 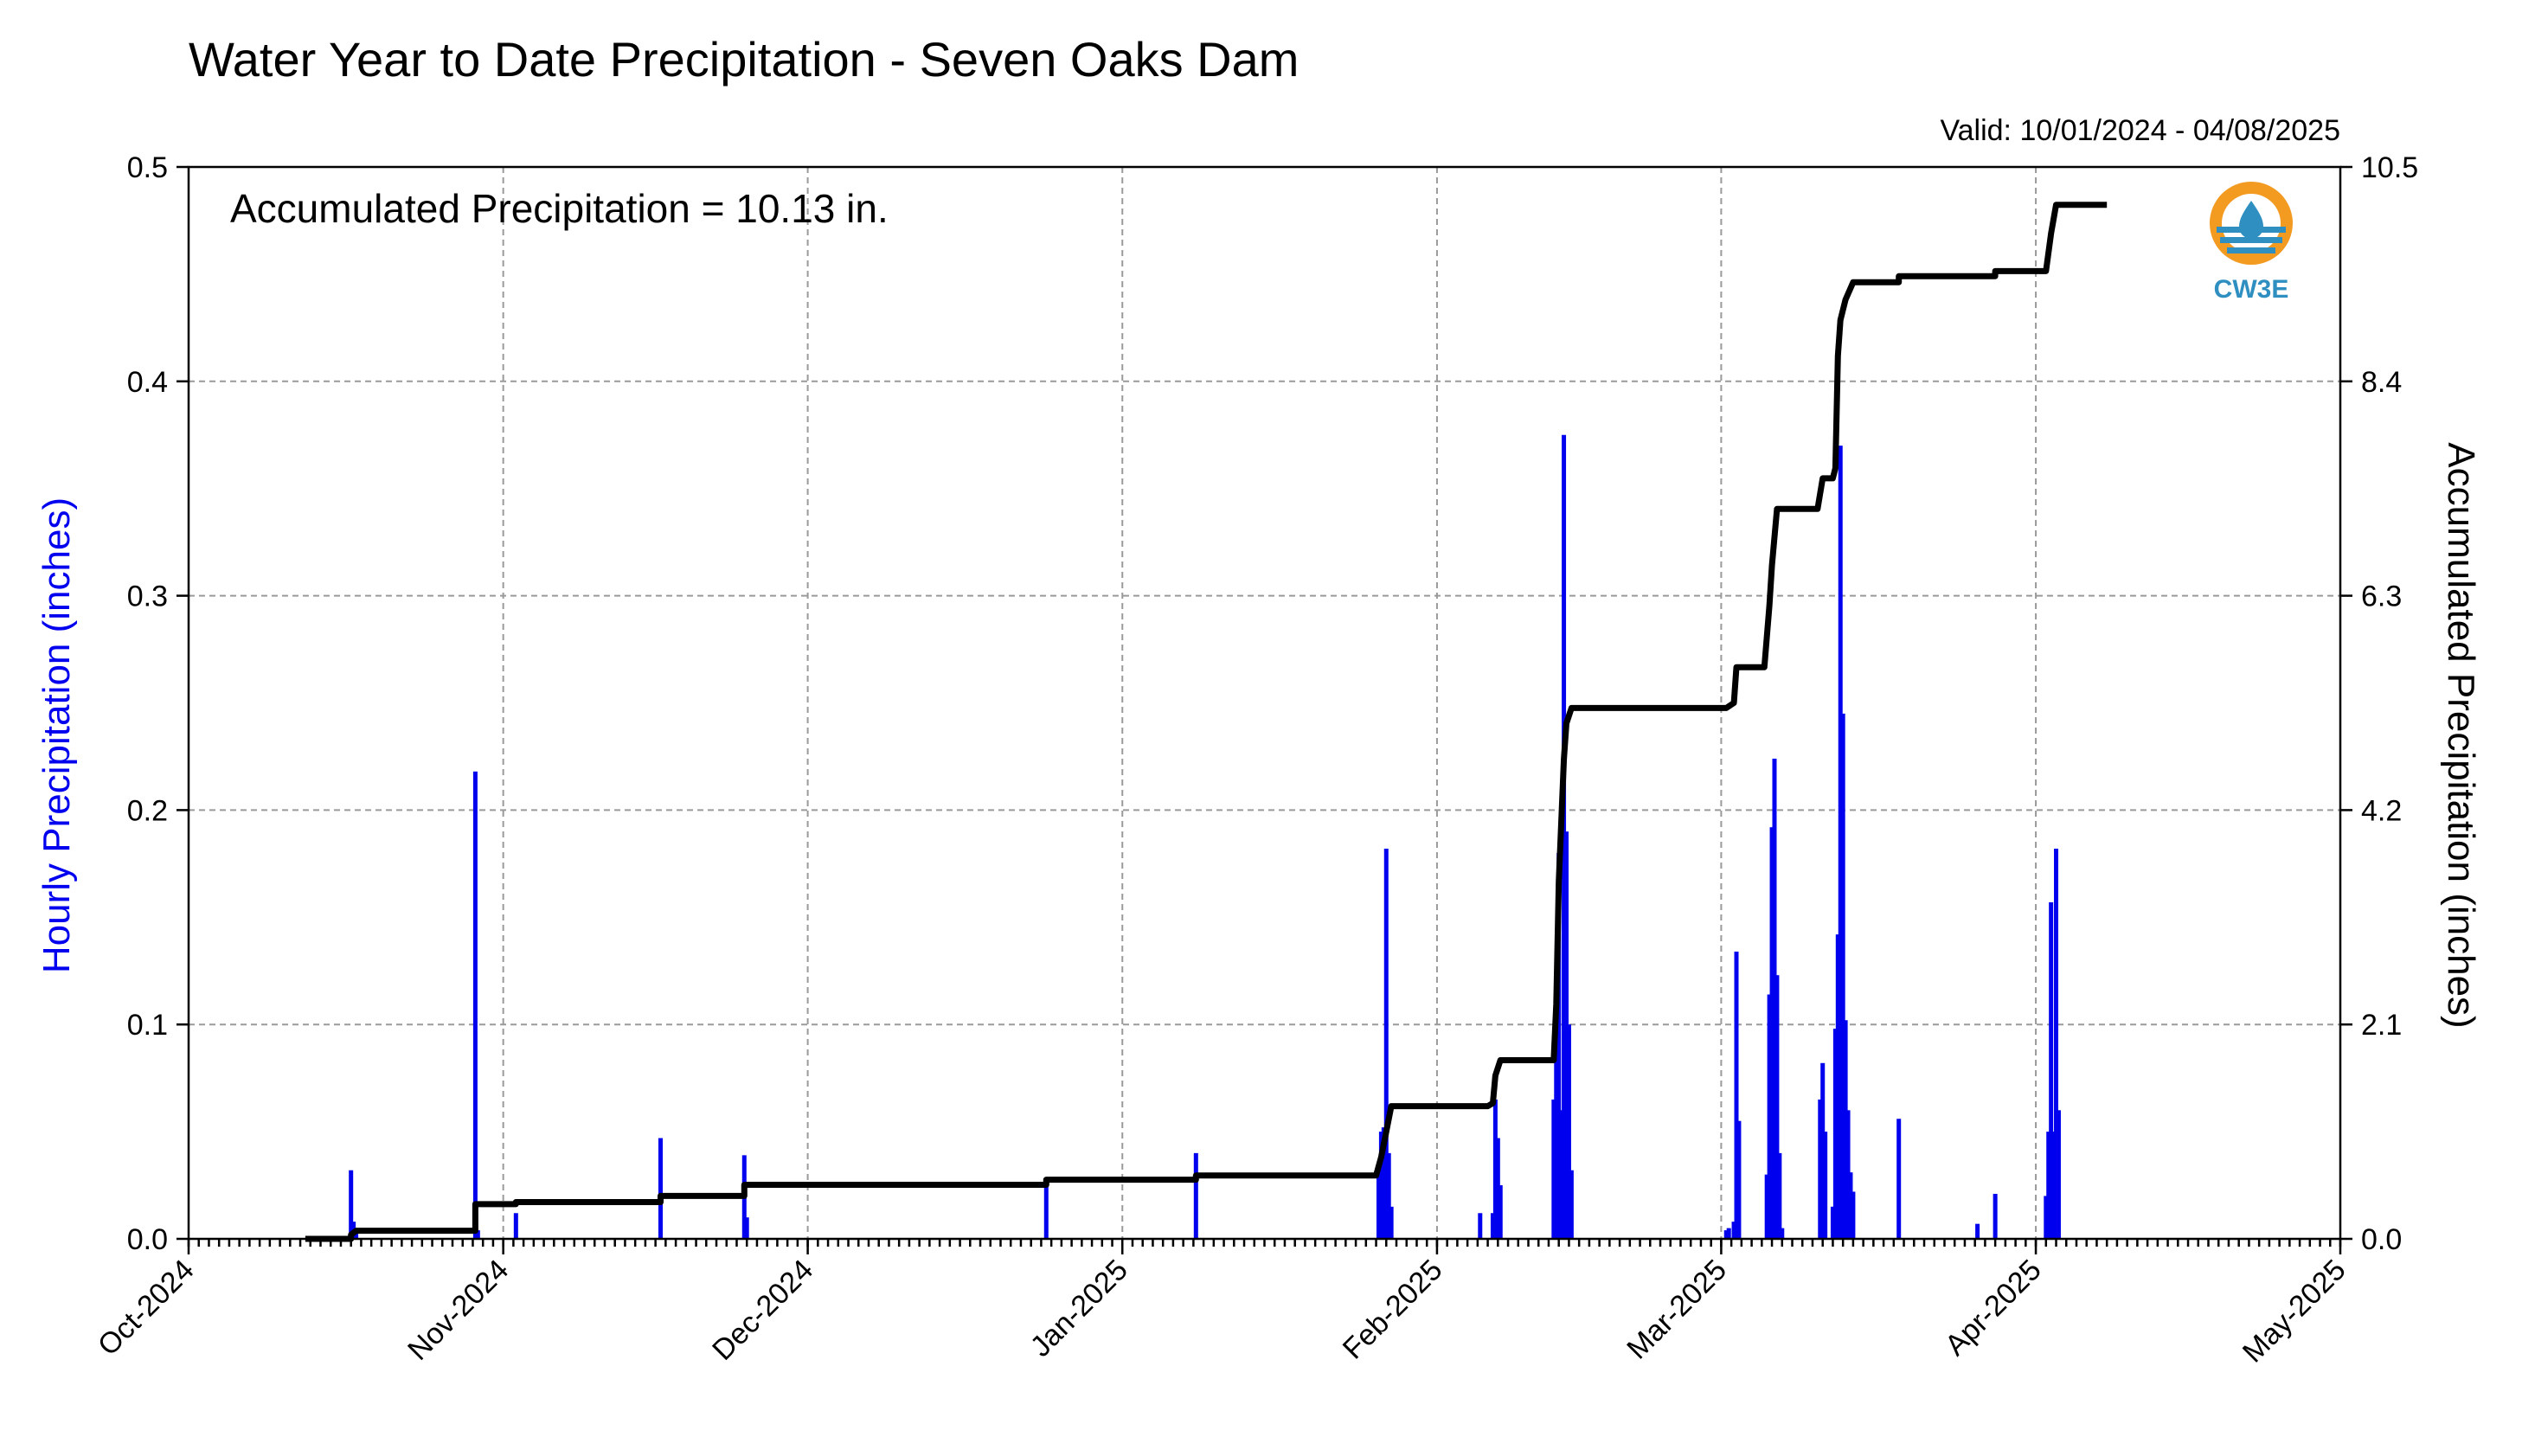 What do you see at coordinates (2140, 130) in the screenshot?
I see `valid-range: Valid: 10/01/2024 - 04/08/2025` at bounding box center [2140, 130].